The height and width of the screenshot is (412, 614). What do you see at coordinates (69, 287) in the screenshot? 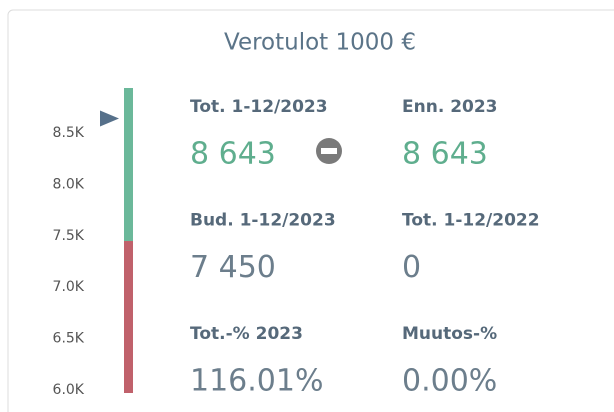
I see `y-tick-label: 7.0K` at bounding box center [69, 287].